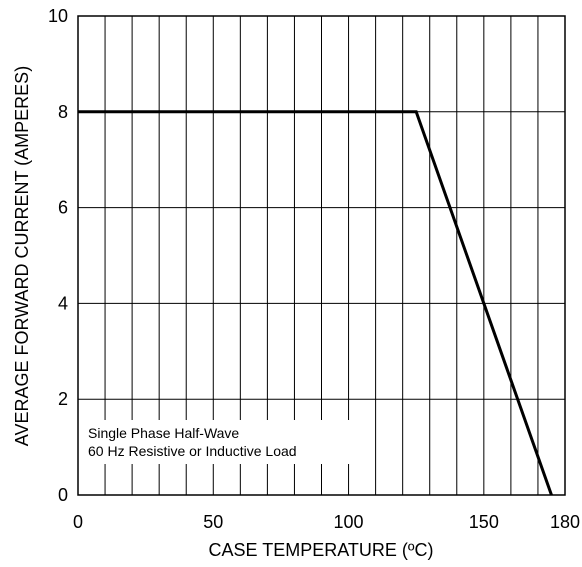 Image resolution: width=582 pixels, height=567 pixels. I want to click on x-tick-label: 180, so click(565, 522).